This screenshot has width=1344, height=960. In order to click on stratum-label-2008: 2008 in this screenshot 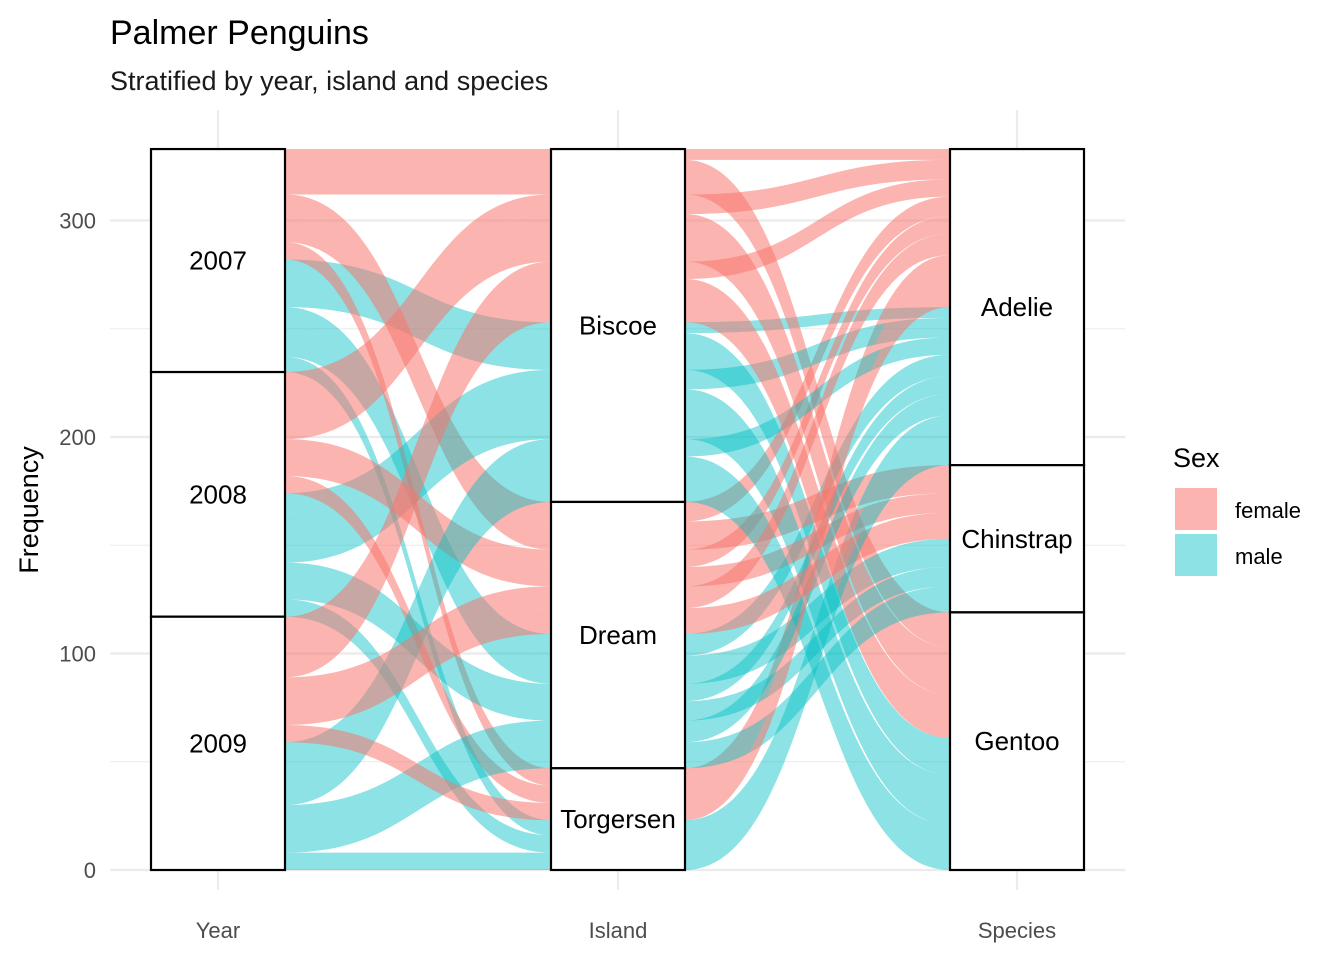, I will do `click(218, 494)`.